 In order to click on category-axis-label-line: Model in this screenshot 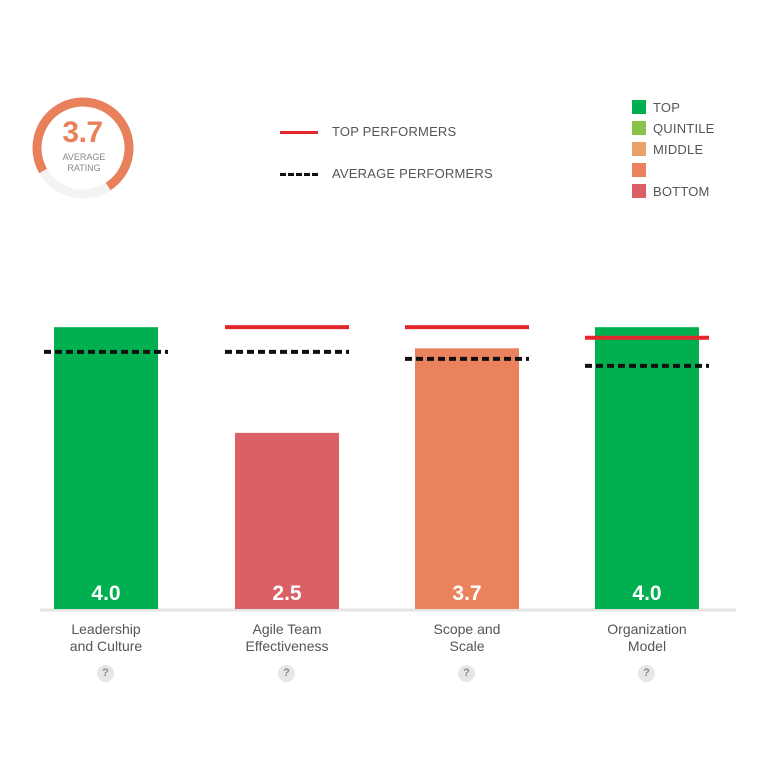, I will do `click(647, 646)`.